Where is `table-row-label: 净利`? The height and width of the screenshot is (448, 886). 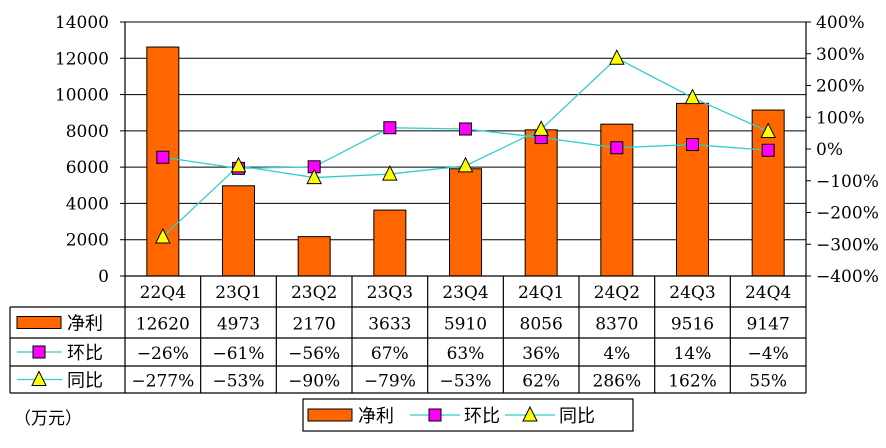
table-row-label: 净利 is located at coordinates (85, 324).